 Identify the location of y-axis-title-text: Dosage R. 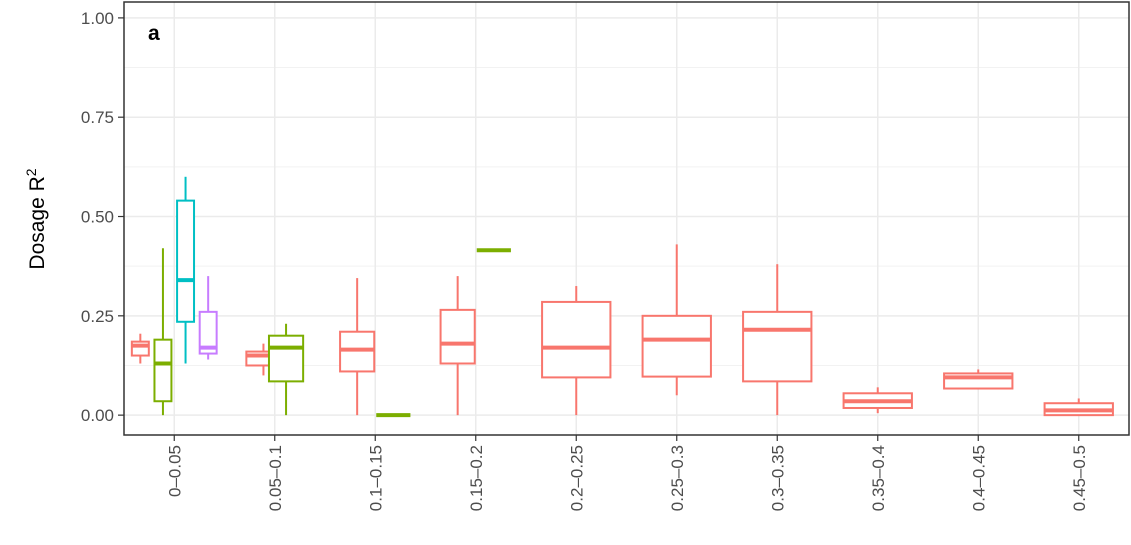
(37, 222).